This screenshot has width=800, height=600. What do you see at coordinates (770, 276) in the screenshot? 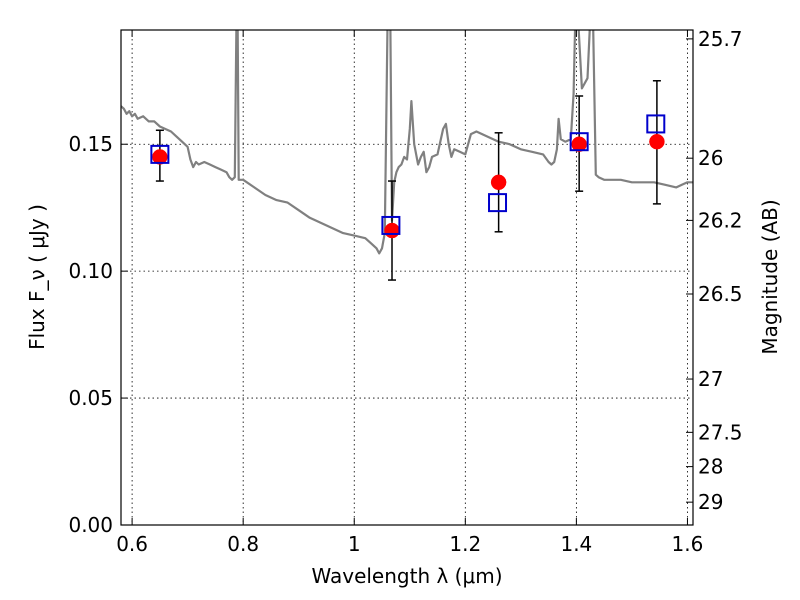
I see `y2-axis-label: Magnitude (AB)` at bounding box center [770, 276].